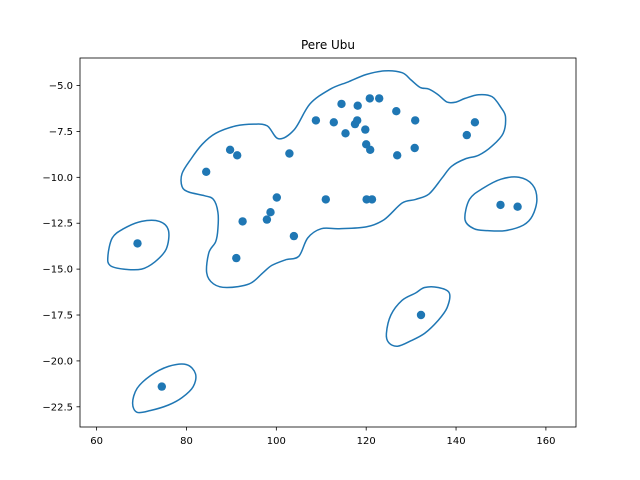 This screenshot has height=480, width=640. I want to click on y-tick-label: −22.5, so click(57, 407).